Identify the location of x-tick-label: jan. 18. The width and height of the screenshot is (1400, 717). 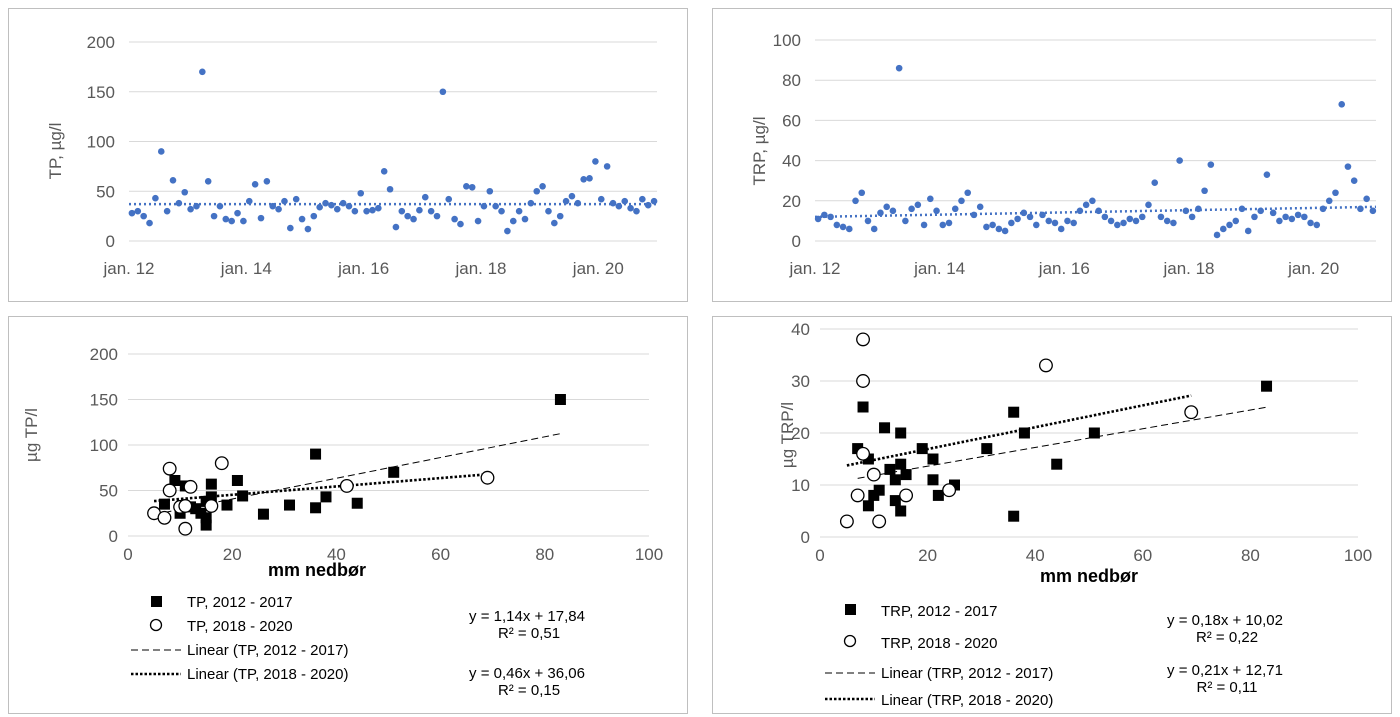
(1188, 268).